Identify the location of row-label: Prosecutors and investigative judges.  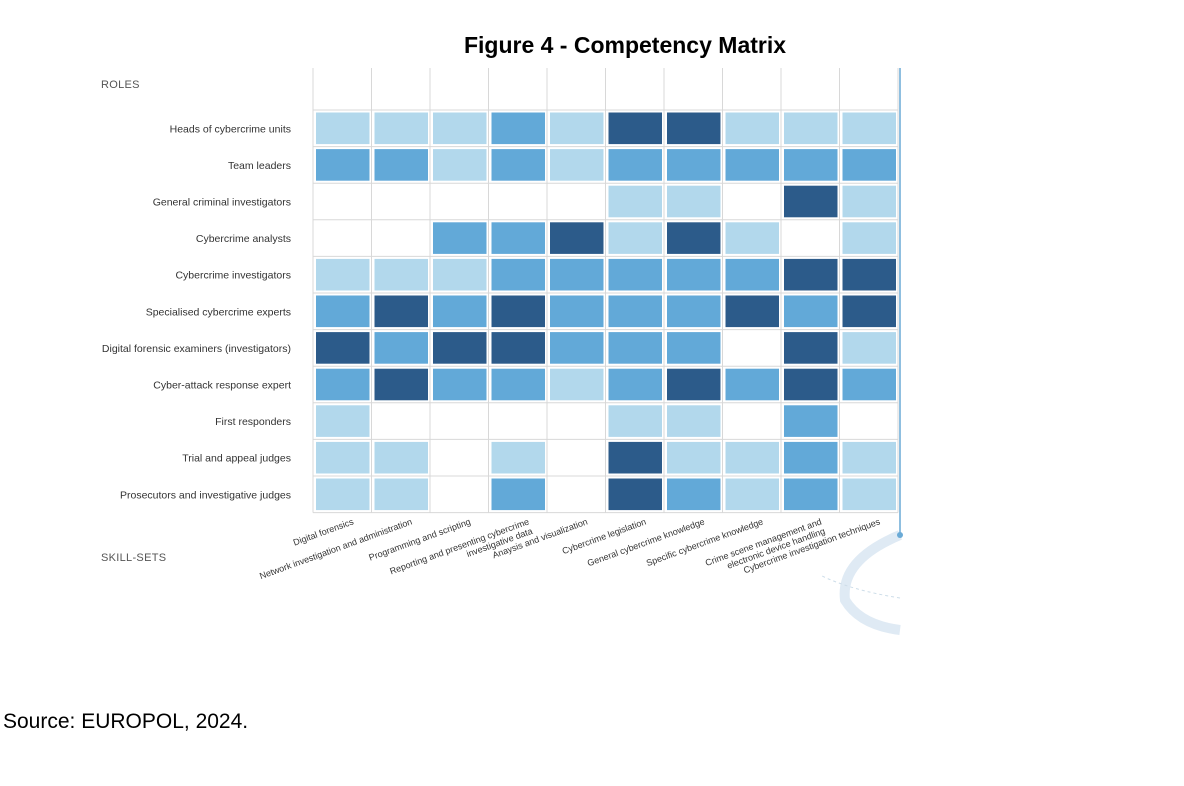
(205, 495).